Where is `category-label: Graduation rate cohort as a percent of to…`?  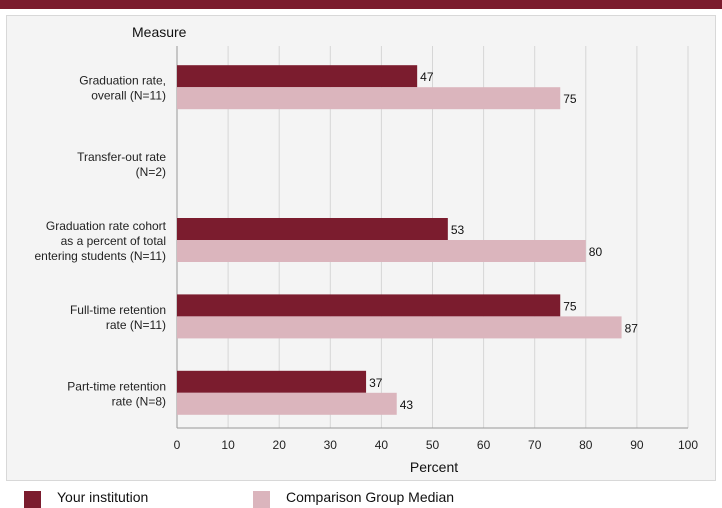 category-label: Graduation rate cohort as a percent of to… is located at coordinates (100, 241).